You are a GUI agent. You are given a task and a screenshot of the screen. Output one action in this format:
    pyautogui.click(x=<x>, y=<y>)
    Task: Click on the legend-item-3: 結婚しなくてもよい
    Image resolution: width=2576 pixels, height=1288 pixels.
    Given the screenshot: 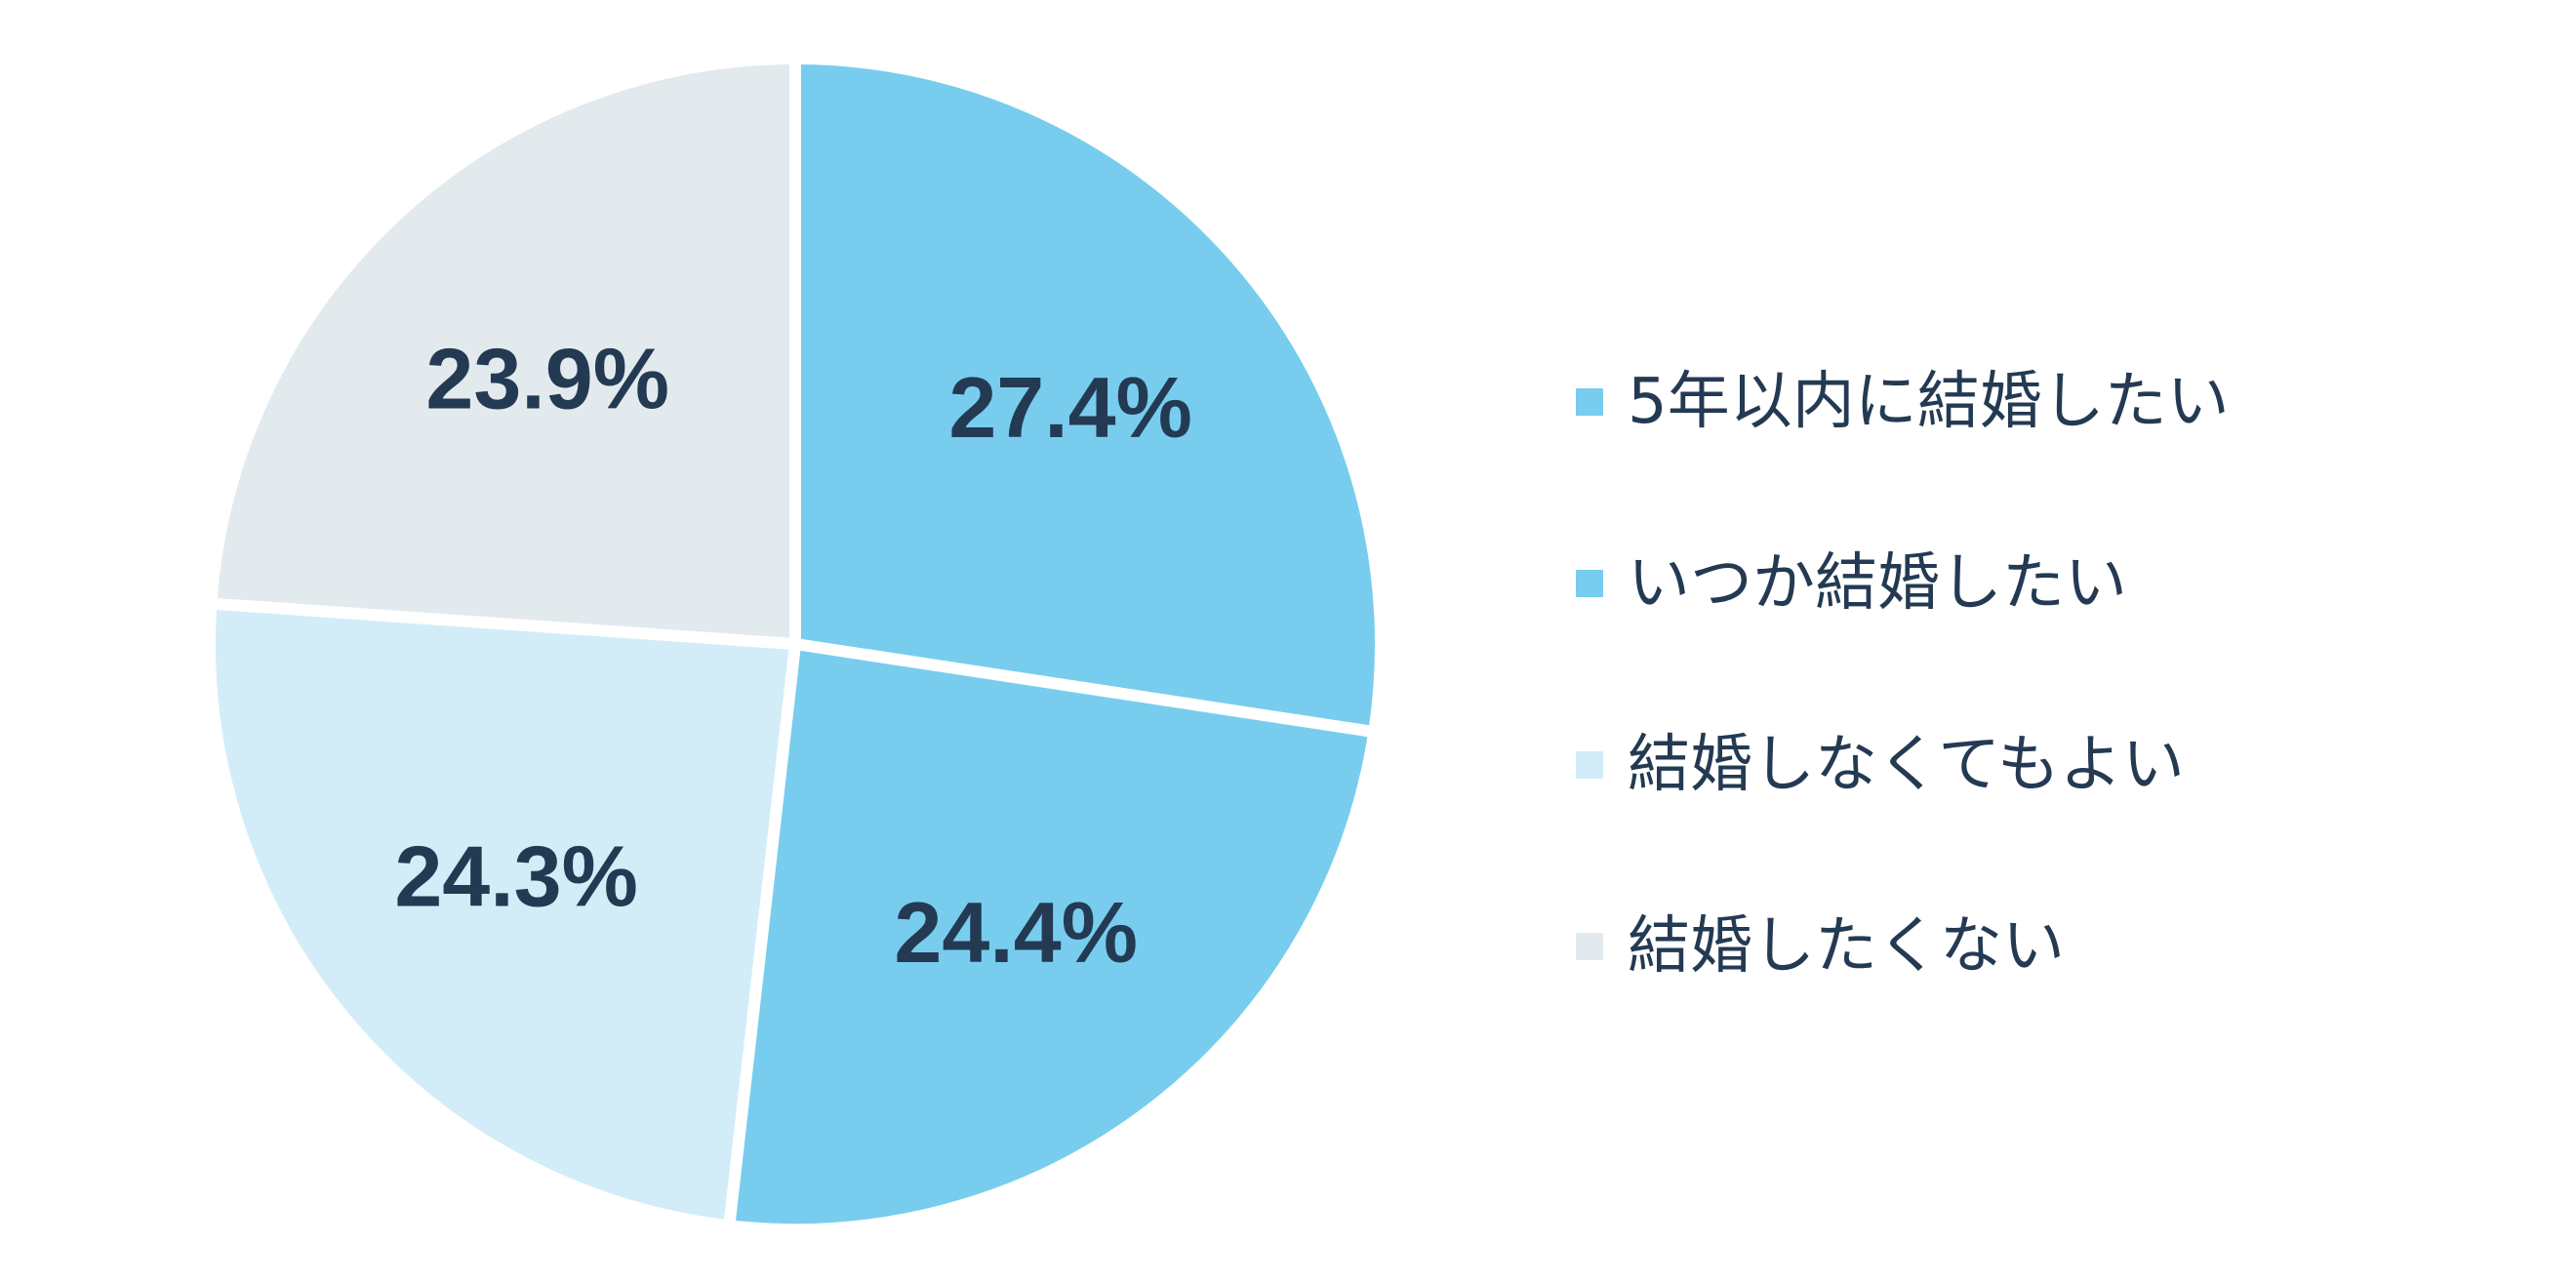 What is the action you would take?
    pyautogui.click(x=1880, y=765)
    